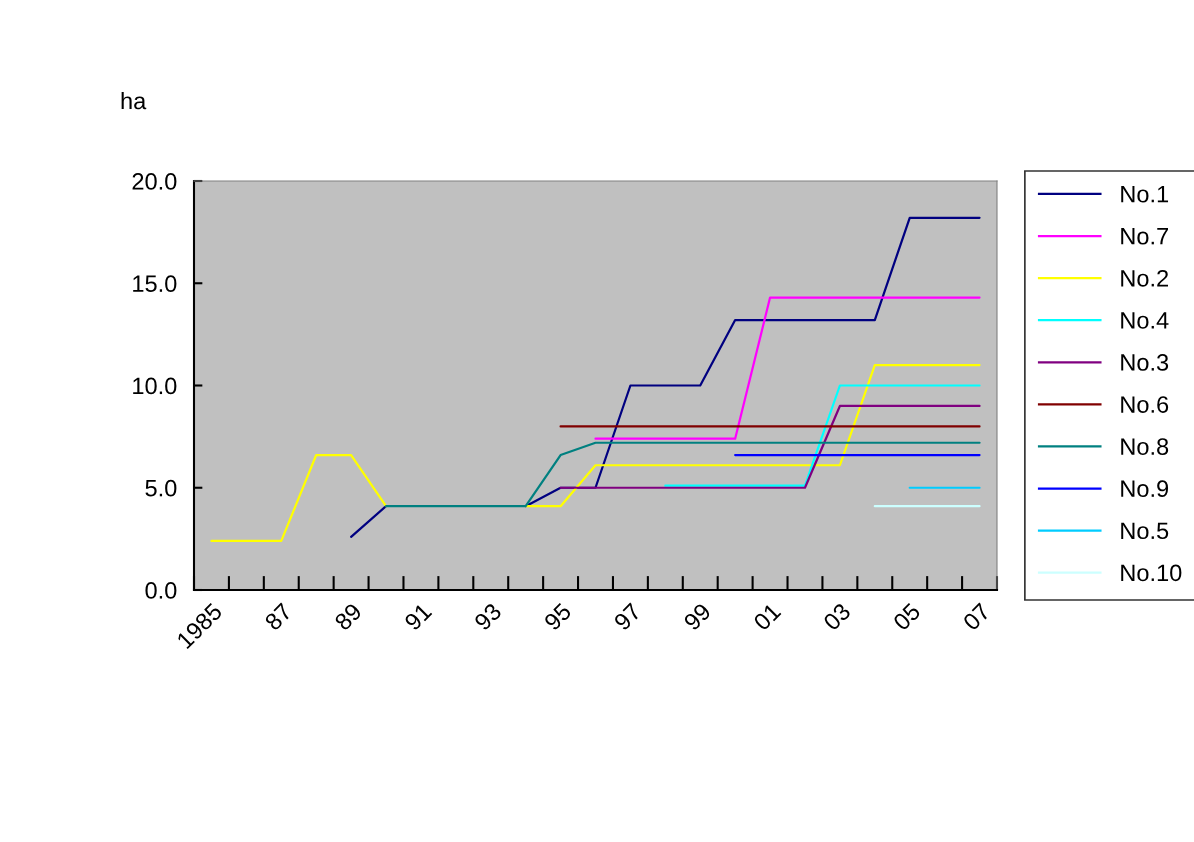  What do you see at coordinates (627, 617) in the screenshot?
I see `x-tick-label: 97` at bounding box center [627, 617].